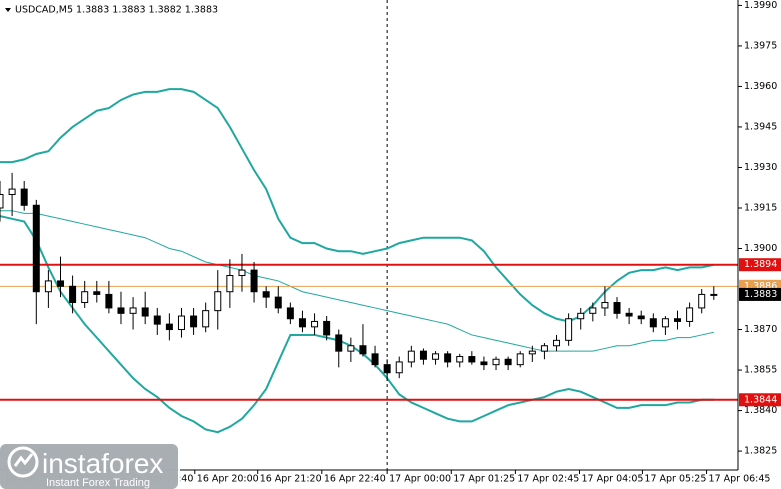 The image size is (781, 489). What do you see at coordinates (760, 45) in the screenshot?
I see `y-tick-label: 1.3975` at bounding box center [760, 45].